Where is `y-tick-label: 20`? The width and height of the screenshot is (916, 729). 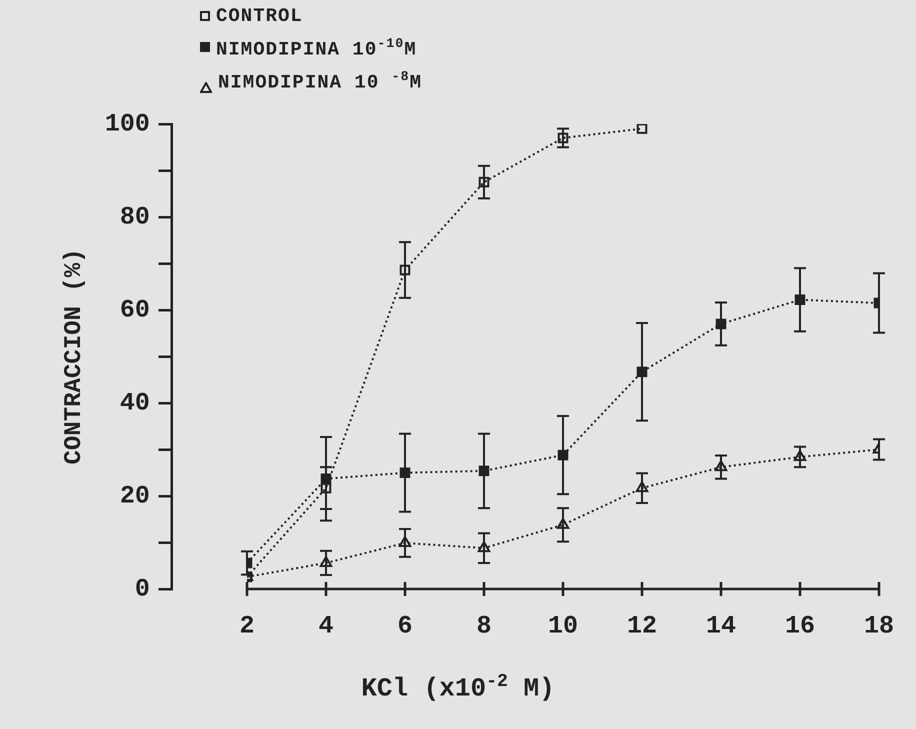 y-tick-label: 20 is located at coordinates (135, 495).